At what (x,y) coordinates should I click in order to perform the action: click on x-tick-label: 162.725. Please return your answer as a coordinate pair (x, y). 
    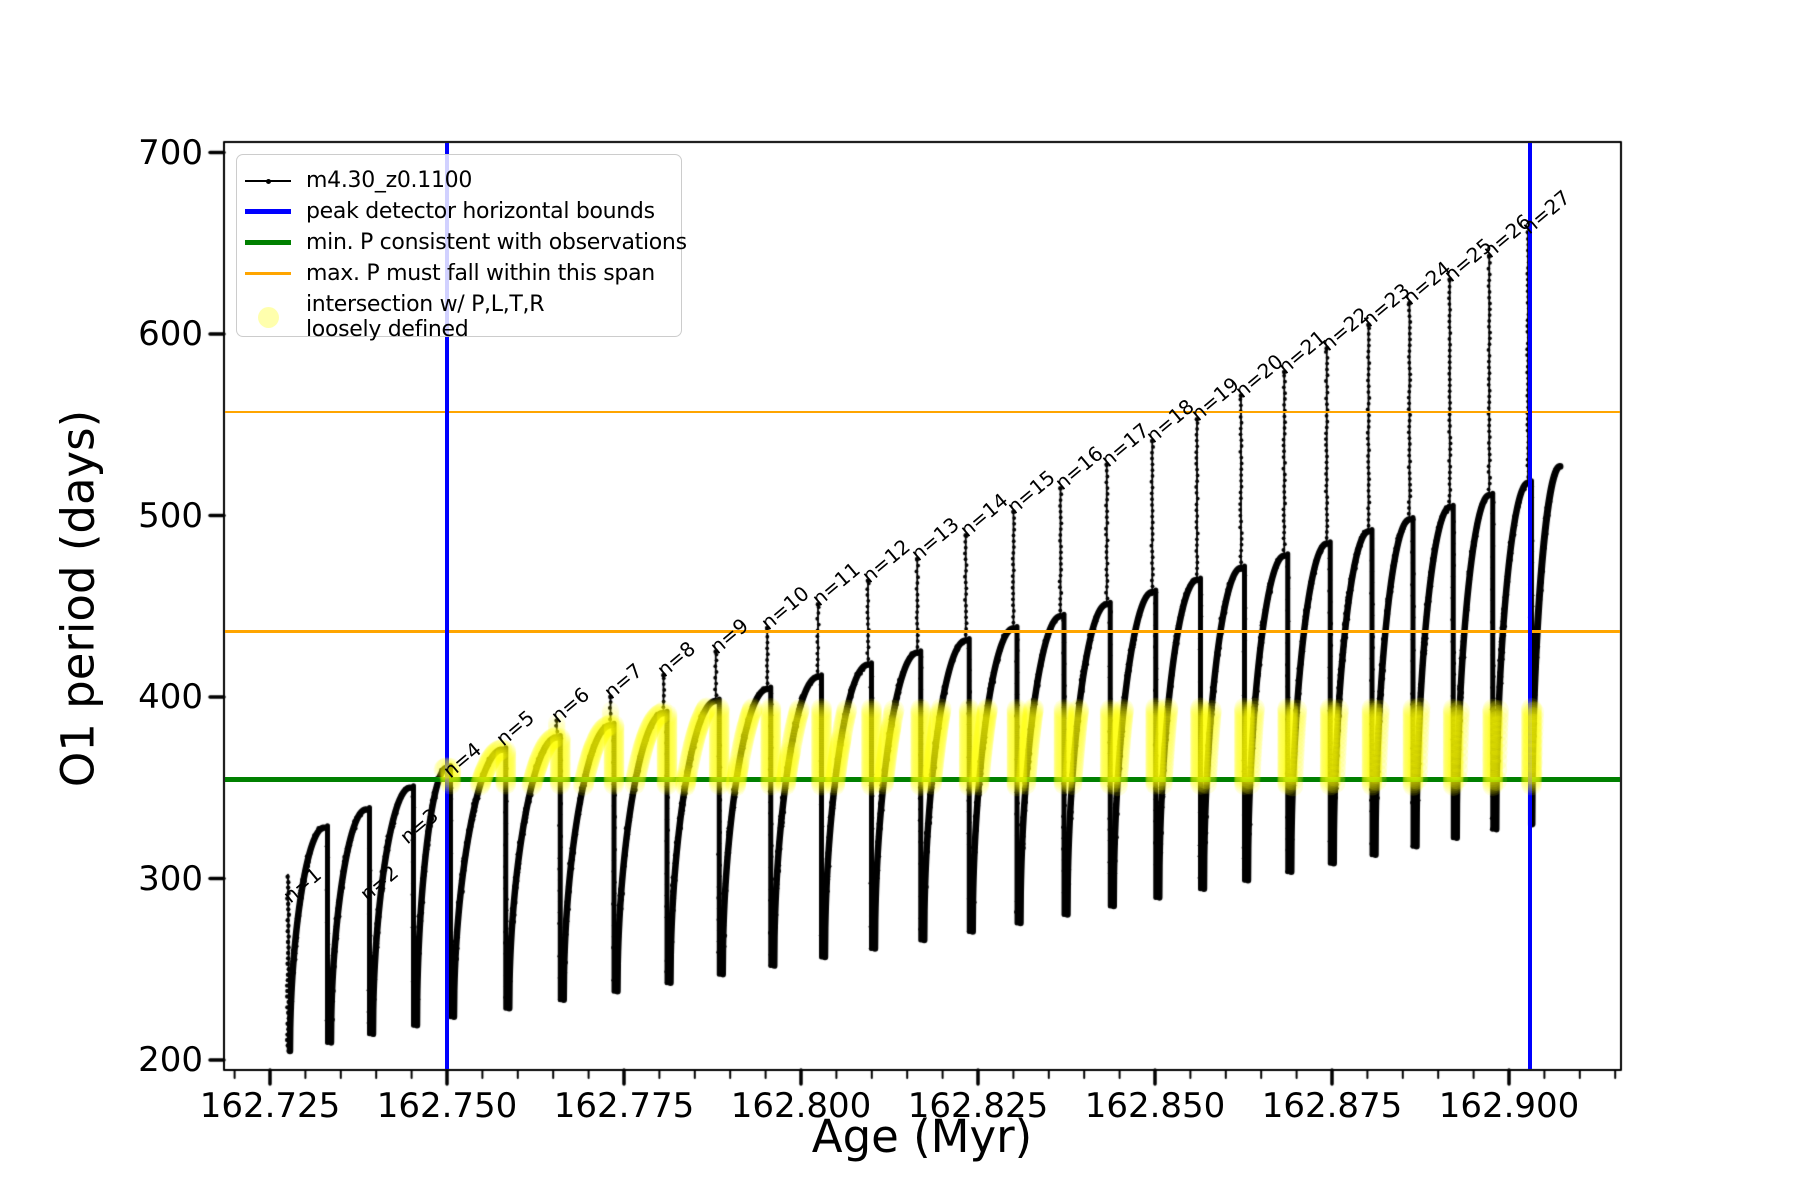
    Looking at the image, I should click on (270, 1106).